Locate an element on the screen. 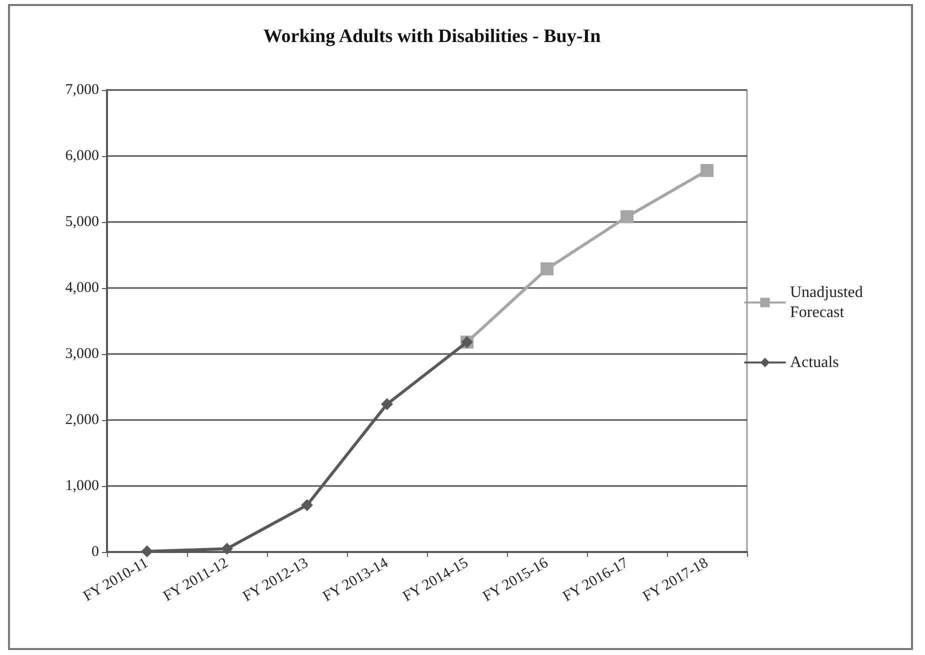  y-tick-label: 5,000 is located at coordinates (82, 222).